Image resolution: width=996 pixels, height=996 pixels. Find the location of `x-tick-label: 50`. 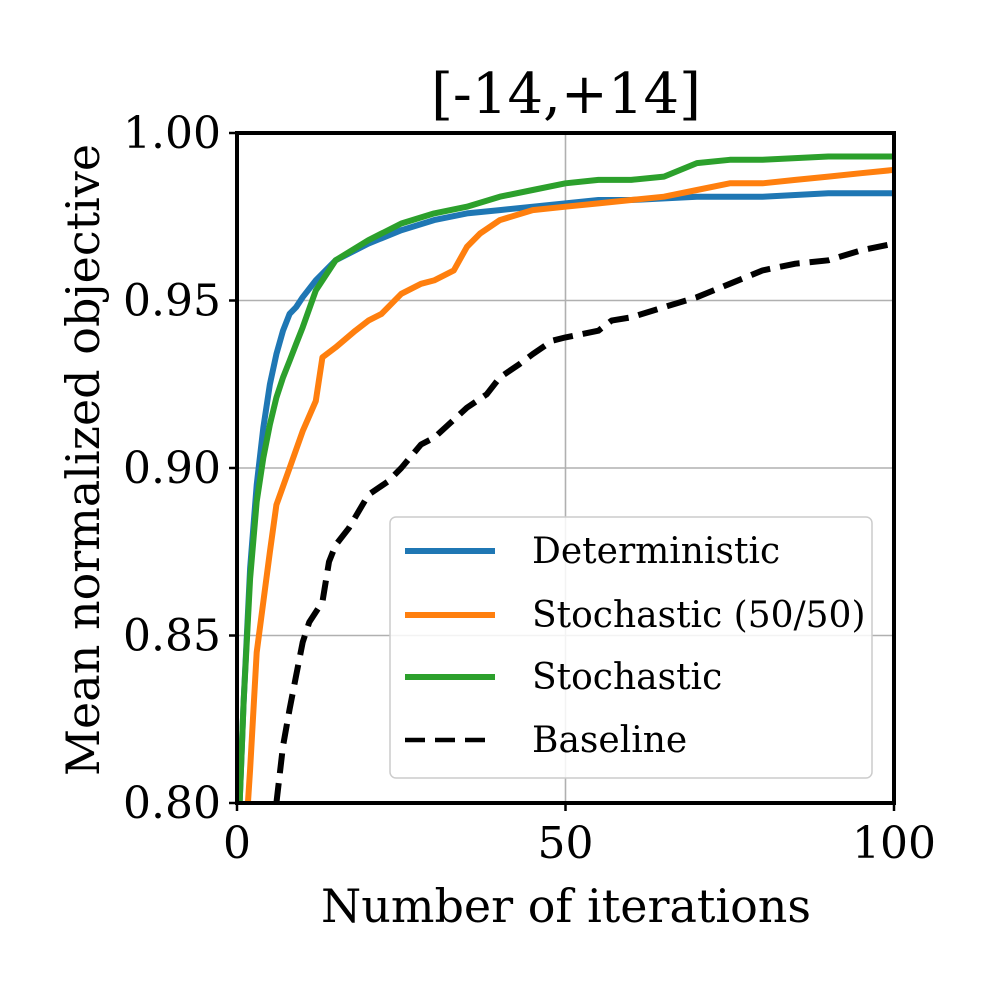

x-tick-label: 50 is located at coordinates (566, 843).